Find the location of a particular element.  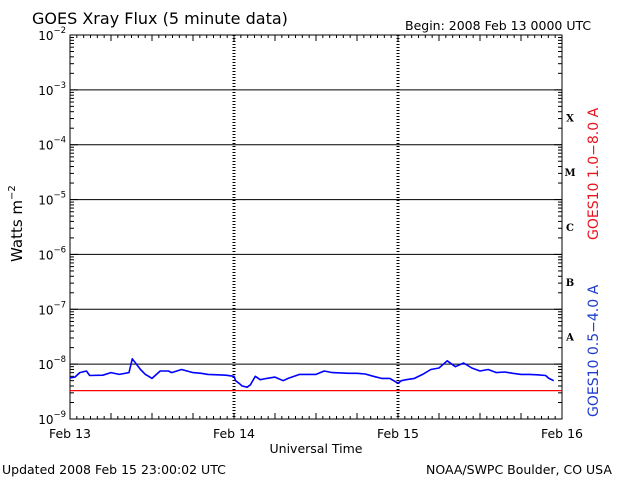

y-tick-exponent: −9 is located at coordinates (59, 415).